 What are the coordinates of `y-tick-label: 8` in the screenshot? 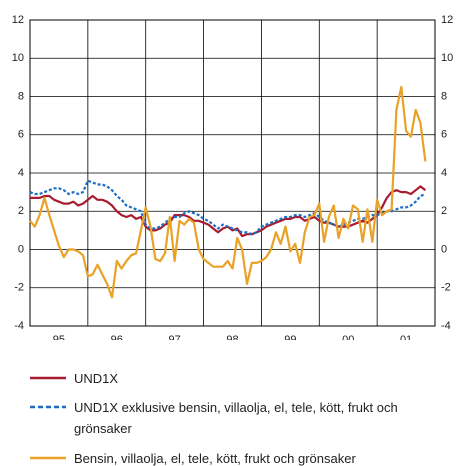 It's located at (21, 96).